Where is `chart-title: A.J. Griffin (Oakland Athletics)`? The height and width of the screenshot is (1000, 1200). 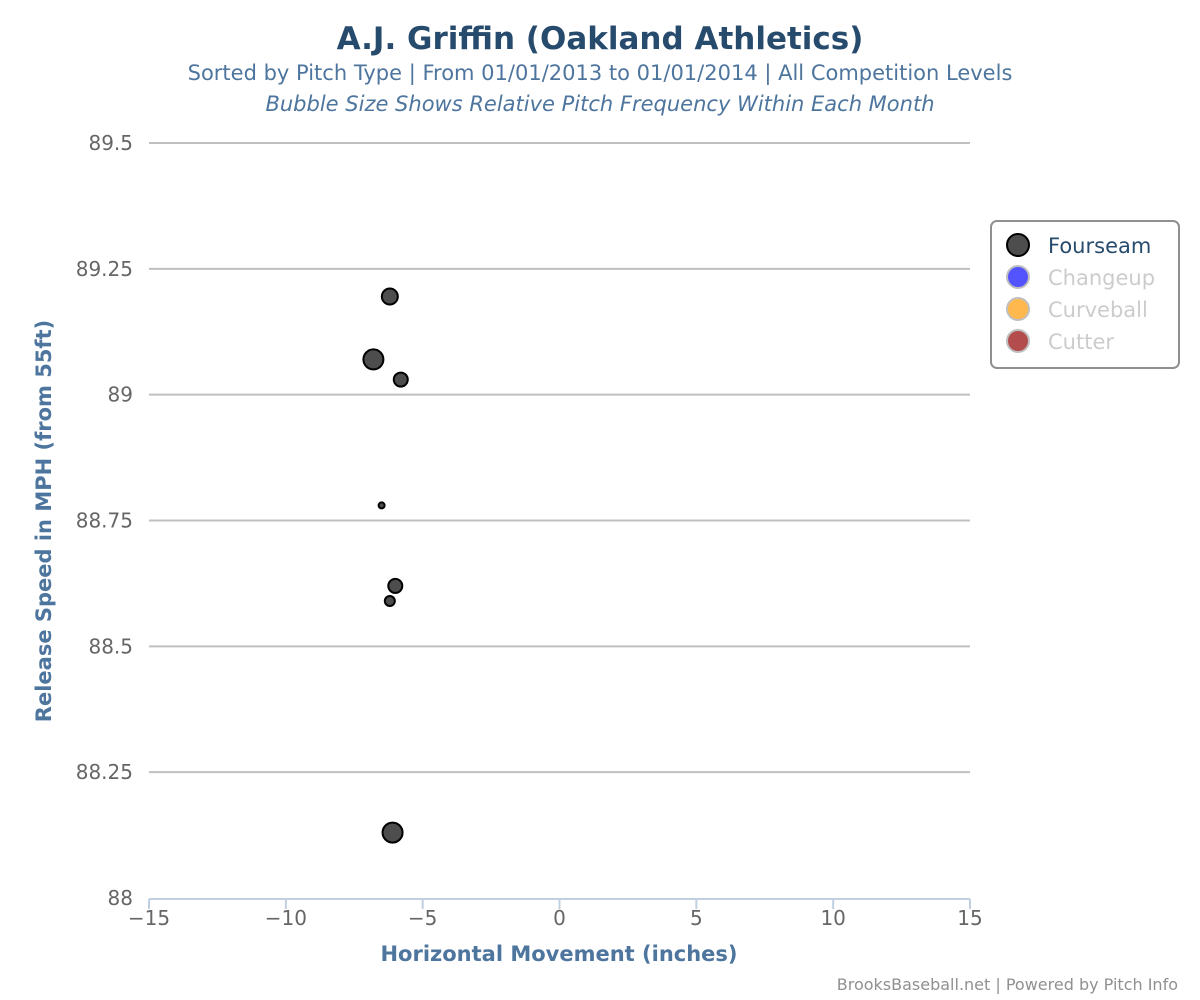
chart-title: A.J. Griffin (Oakland Athletics) is located at coordinates (600, 39).